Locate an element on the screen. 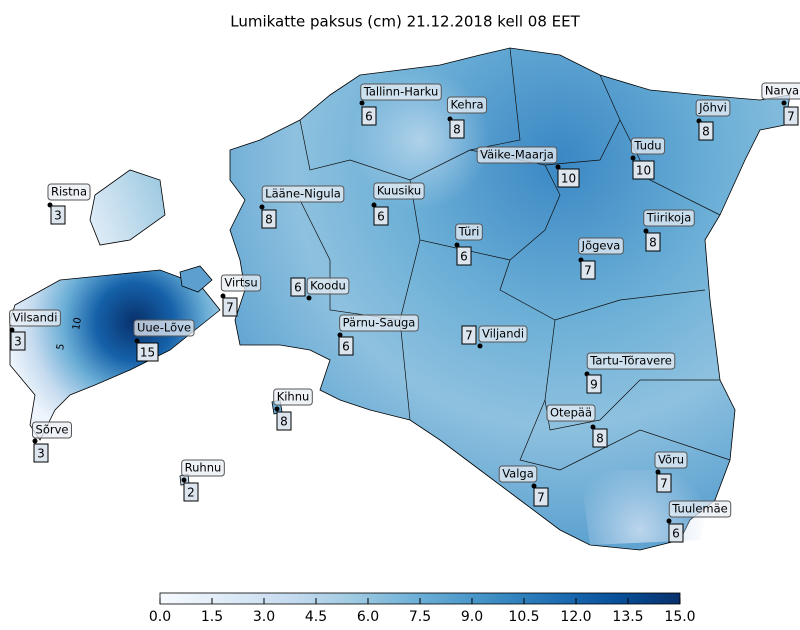 The image size is (800, 630). station-name: Türi is located at coordinates (469, 232).